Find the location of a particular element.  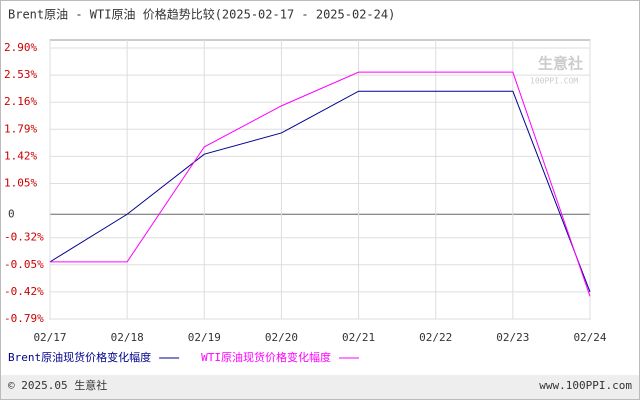

x-tick-label: 02/22 is located at coordinates (435, 337).